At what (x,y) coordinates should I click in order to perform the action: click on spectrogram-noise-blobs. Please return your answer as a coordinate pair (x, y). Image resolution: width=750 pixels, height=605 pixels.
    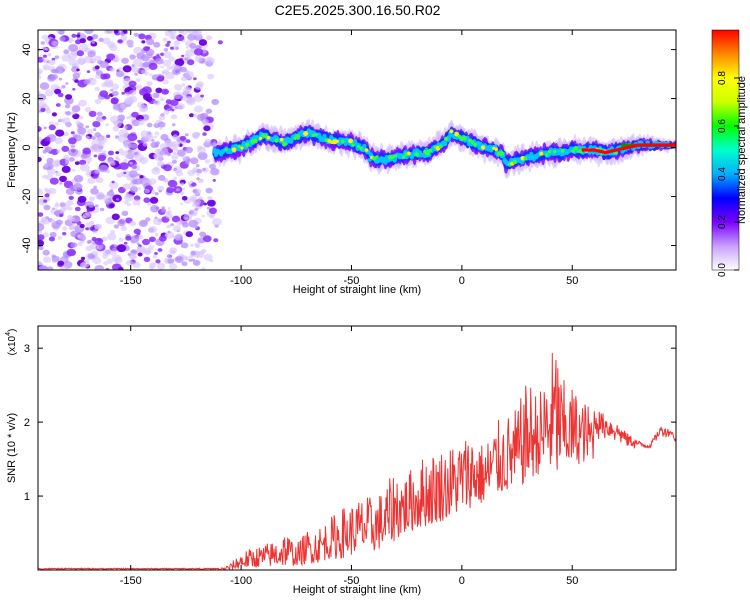
    Looking at the image, I should click on (130, 150).